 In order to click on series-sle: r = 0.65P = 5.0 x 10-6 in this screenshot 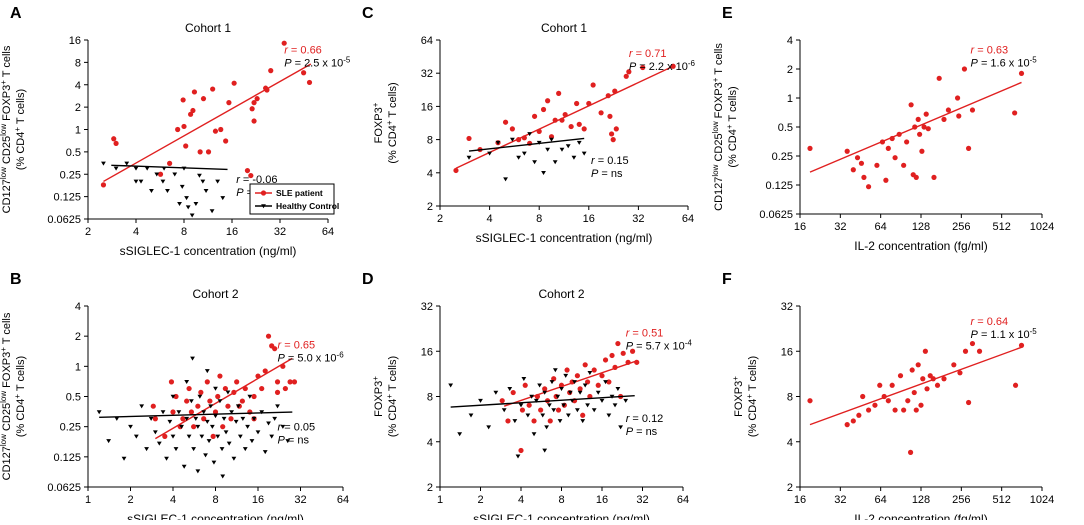, I will do `click(247, 386)`.